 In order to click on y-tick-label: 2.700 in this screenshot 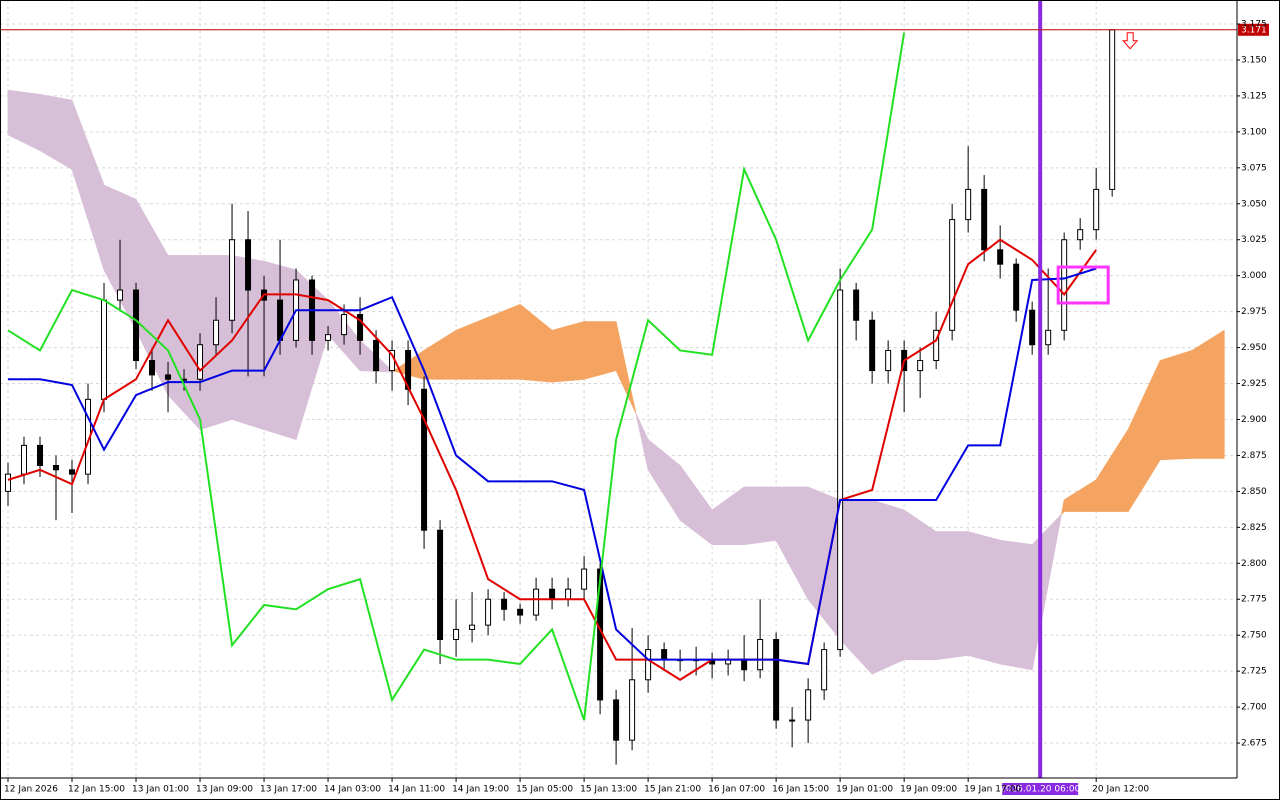, I will do `click(1254, 708)`.